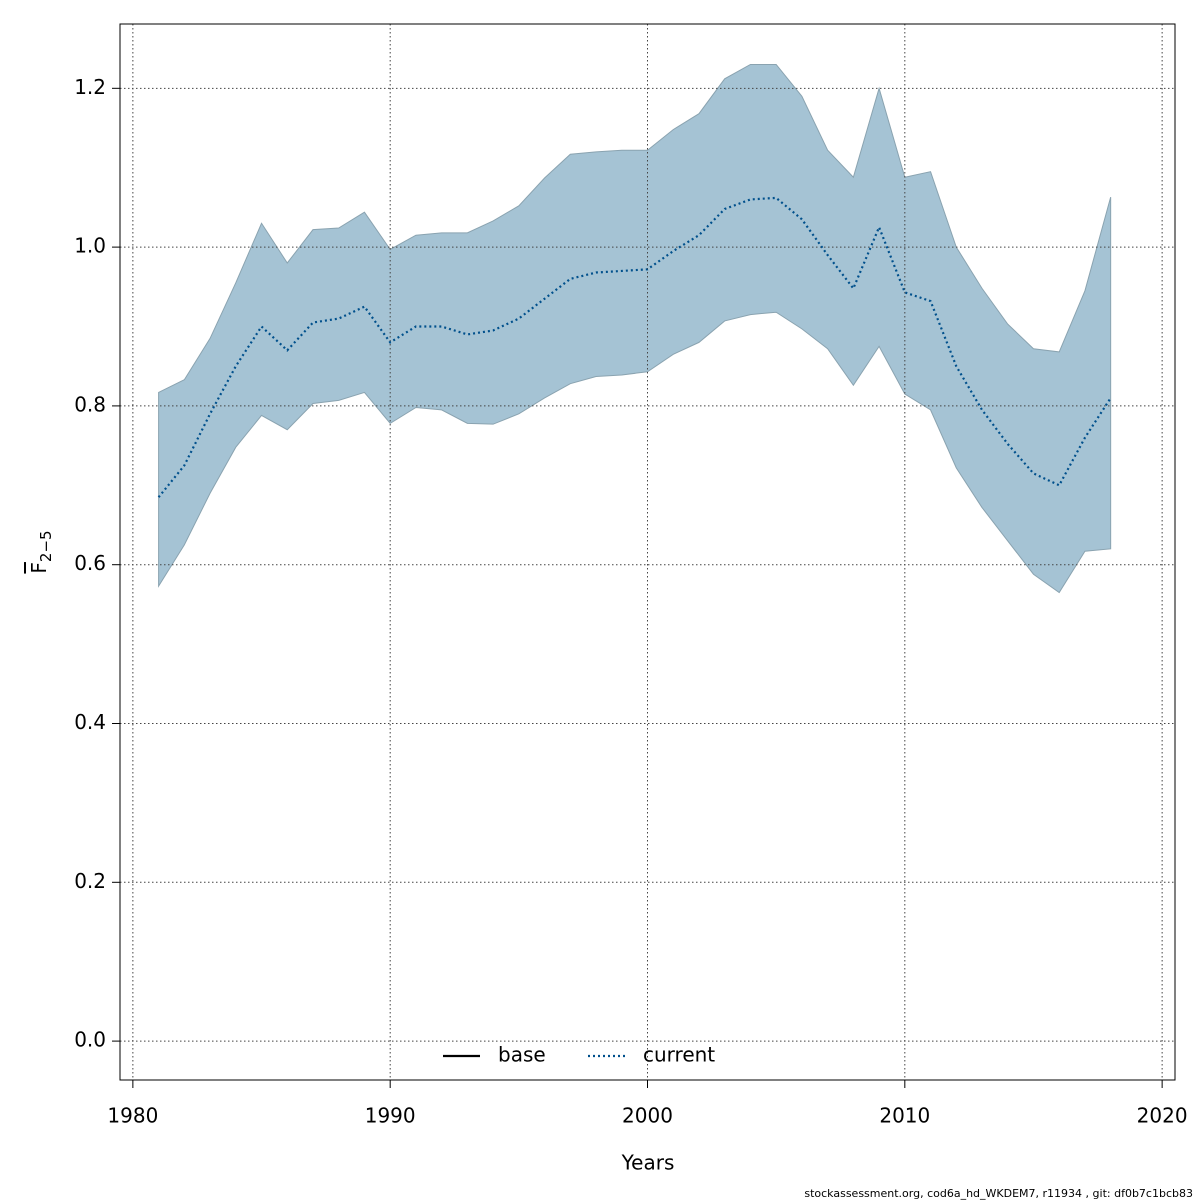 The image size is (1200, 1200). What do you see at coordinates (904, 1116) in the screenshot?
I see `x-tick-label: 2010` at bounding box center [904, 1116].